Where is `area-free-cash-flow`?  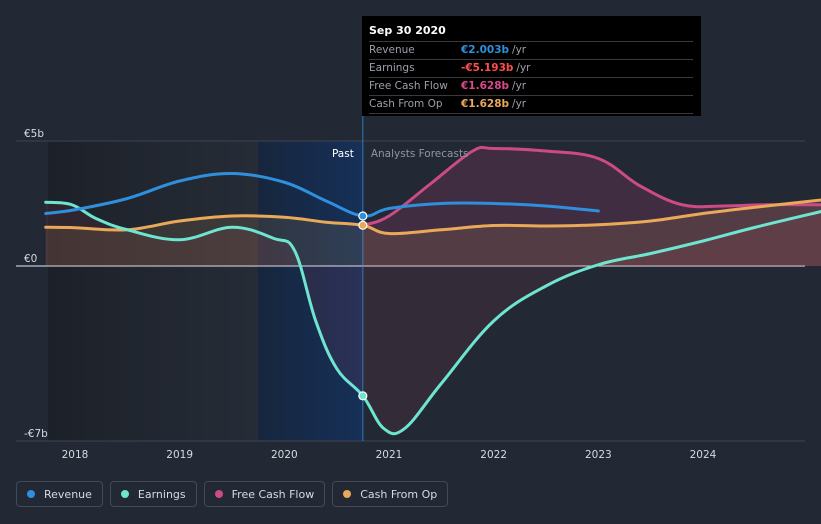
area-free-cash-flow is located at coordinates (591, 206).